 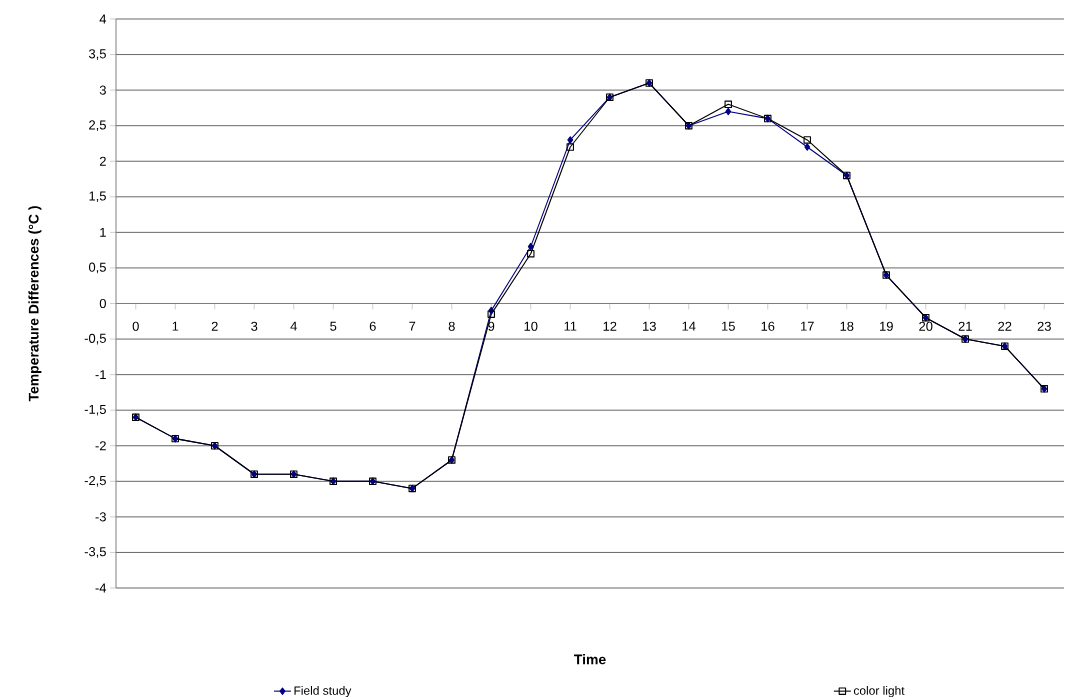 What do you see at coordinates (95, 339) in the screenshot?
I see `y-tick-label: -0,5` at bounding box center [95, 339].